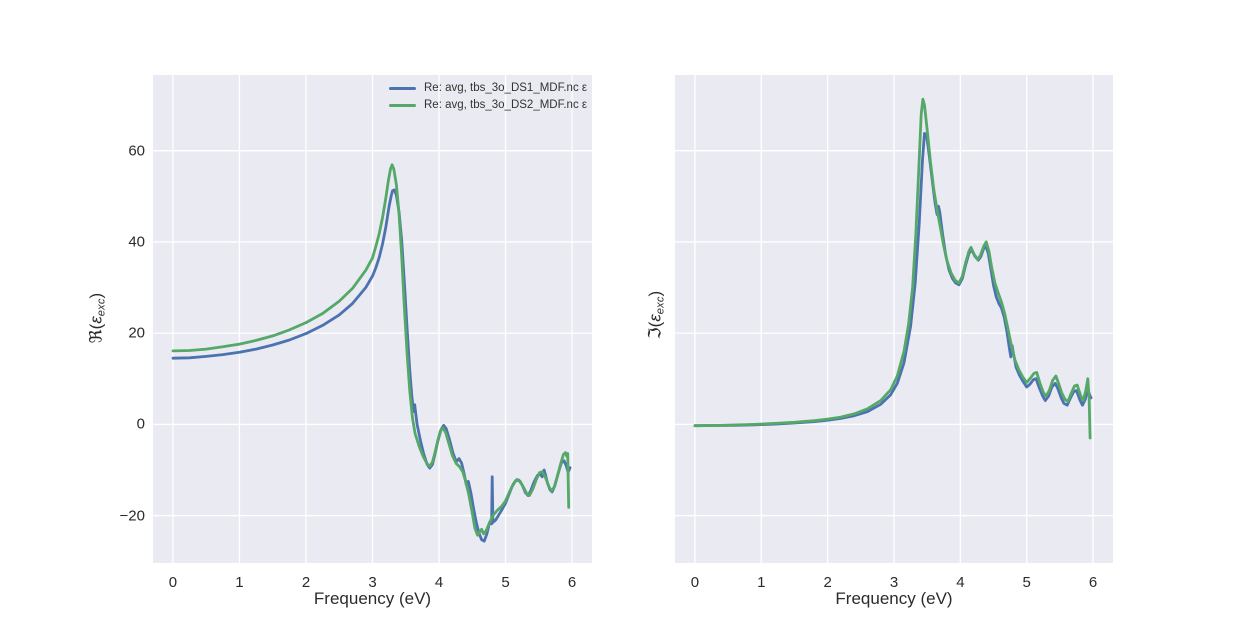 This screenshot has height=633, width=1235. I want to click on x-axis-label-imag: Frequency (eV), so click(894, 598).